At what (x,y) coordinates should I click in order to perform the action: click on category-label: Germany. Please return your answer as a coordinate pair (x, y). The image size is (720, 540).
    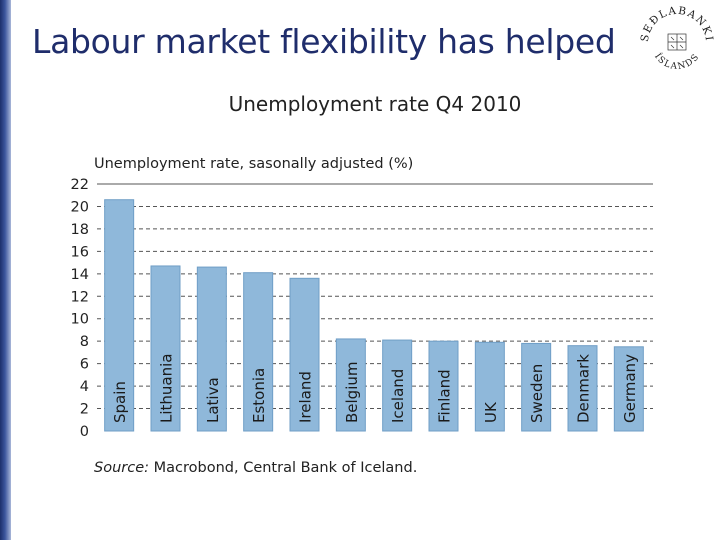
    Looking at the image, I should click on (630, 388).